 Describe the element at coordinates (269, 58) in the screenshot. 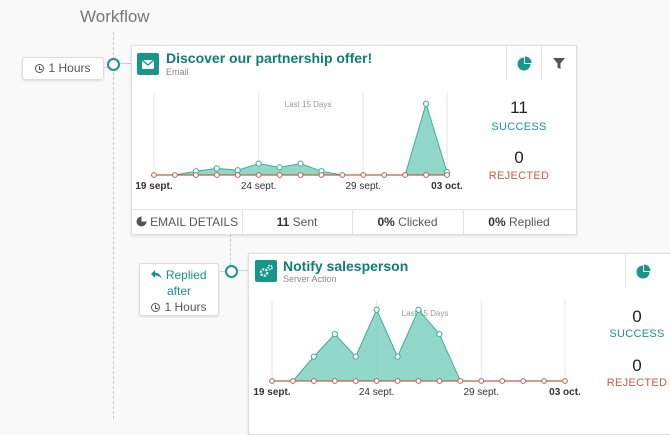

I see `activity-title: Discover our partnership offer!` at that location.